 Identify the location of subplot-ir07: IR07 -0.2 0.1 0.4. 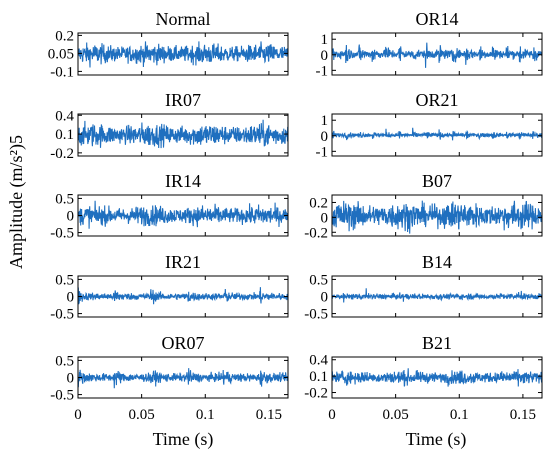
(169, 126).